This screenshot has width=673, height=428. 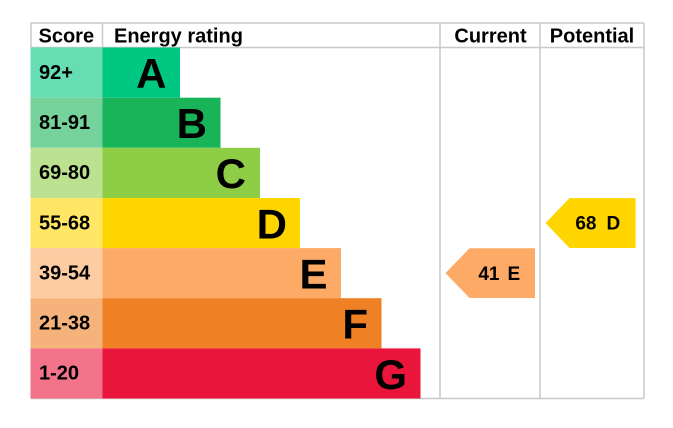 I want to click on score-cell-f, so click(x=66, y=323).